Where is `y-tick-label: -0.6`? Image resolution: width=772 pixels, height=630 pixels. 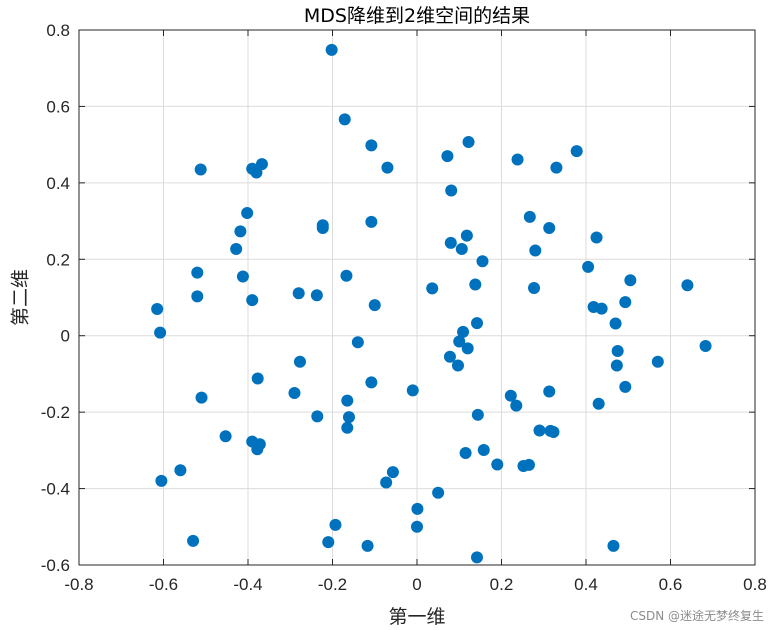 y-tick-label: -0.6 is located at coordinates (55, 565).